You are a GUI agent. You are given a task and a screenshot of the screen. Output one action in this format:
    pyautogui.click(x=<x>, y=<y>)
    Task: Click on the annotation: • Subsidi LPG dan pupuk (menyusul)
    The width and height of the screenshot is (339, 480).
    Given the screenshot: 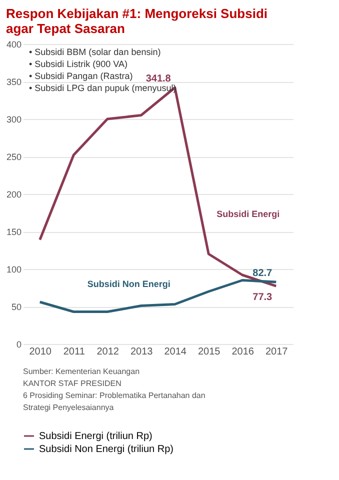 What is the action you would take?
    pyautogui.click(x=102, y=88)
    